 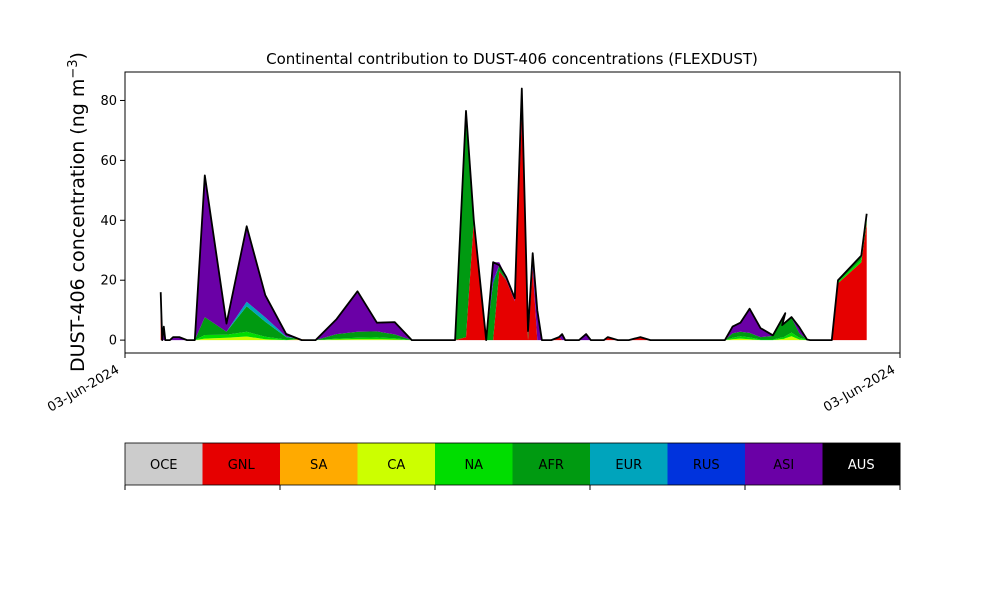 I want to click on legend-swatch-asi, so click(x=784, y=464).